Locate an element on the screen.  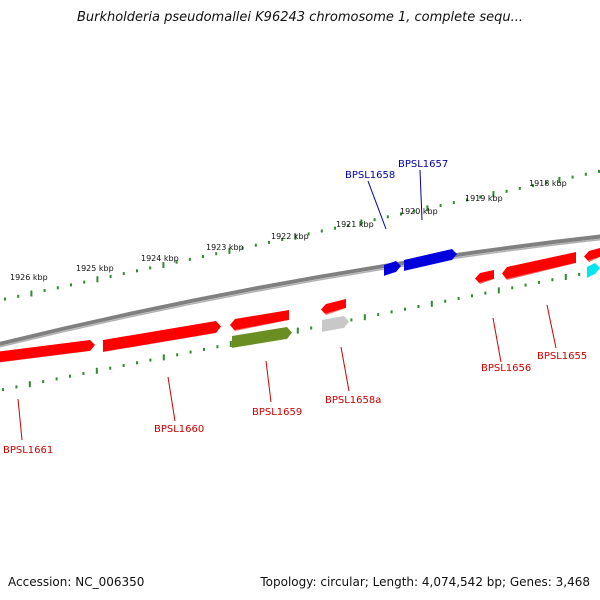
gene-forward-extra is located at coordinates (259, 321).